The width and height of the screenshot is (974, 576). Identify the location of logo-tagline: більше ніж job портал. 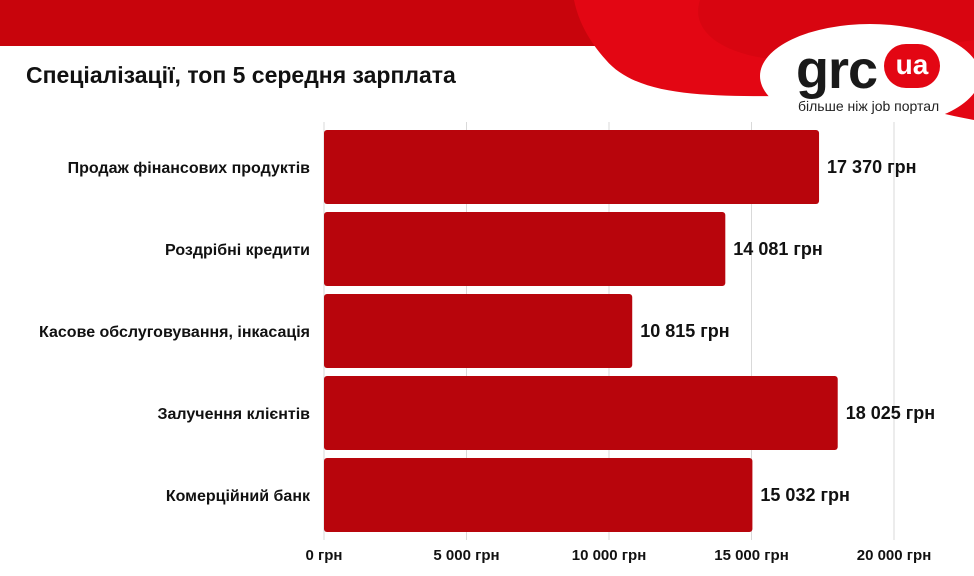
(869, 106).